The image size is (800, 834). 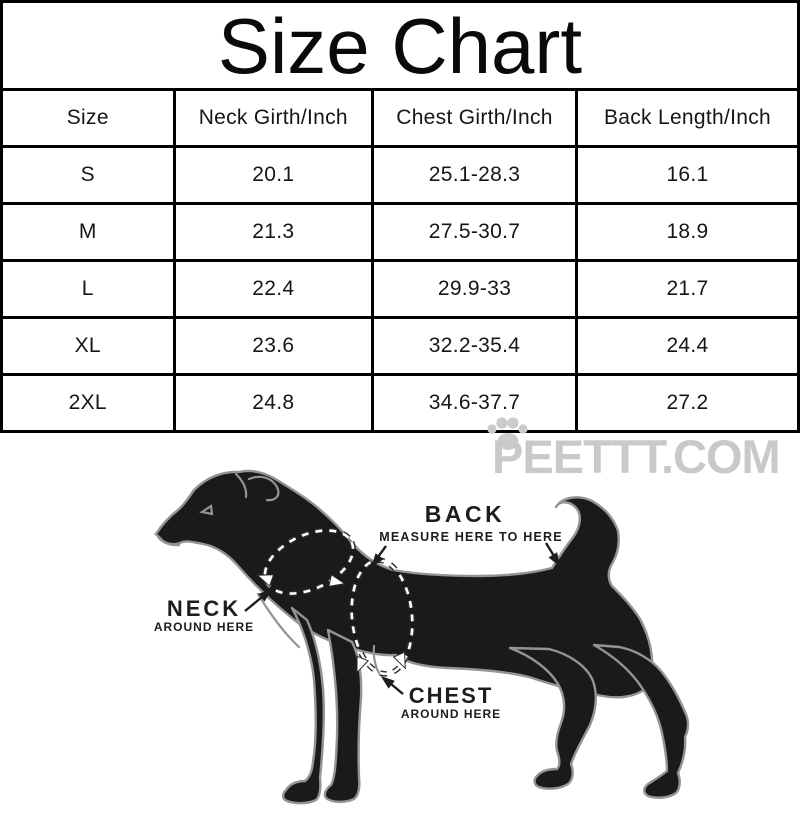 I want to click on back-value: 16.1, so click(x=687, y=174).